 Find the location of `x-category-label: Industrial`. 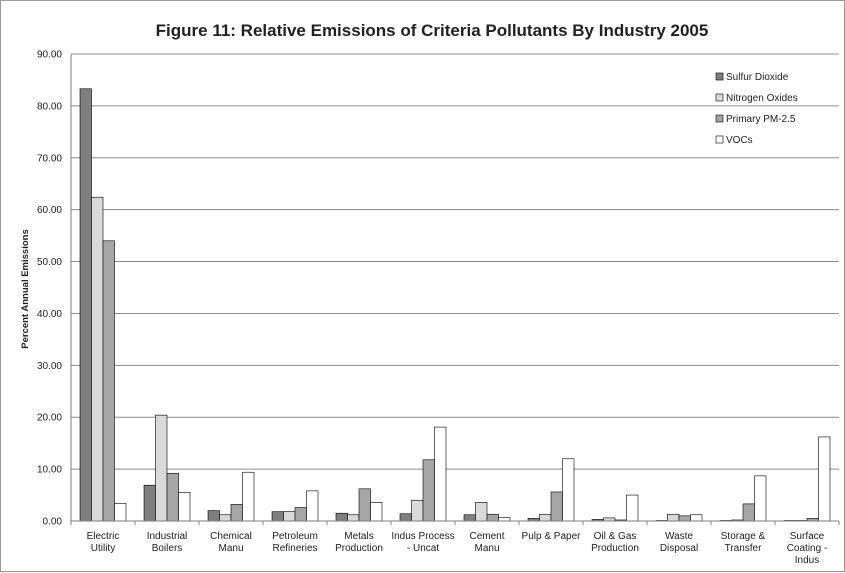

x-category-label: Industrial is located at coordinates (167, 536).